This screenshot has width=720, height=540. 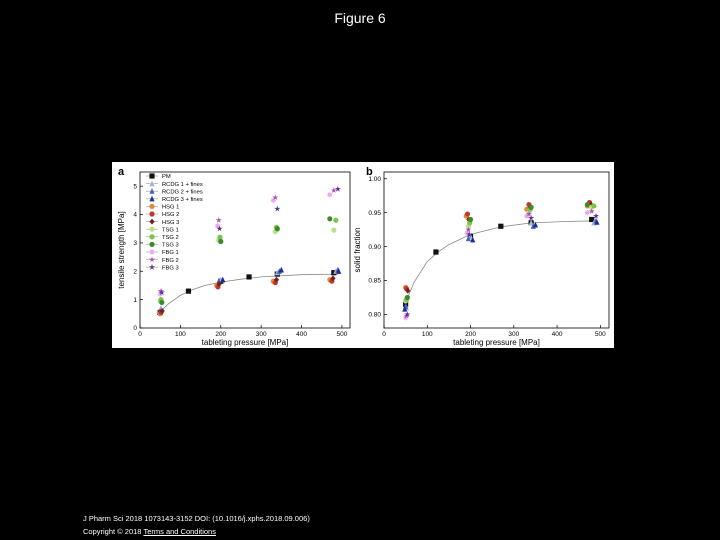 I want to click on legend-label: RCDG 3 + fines, so click(x=182, y=200).